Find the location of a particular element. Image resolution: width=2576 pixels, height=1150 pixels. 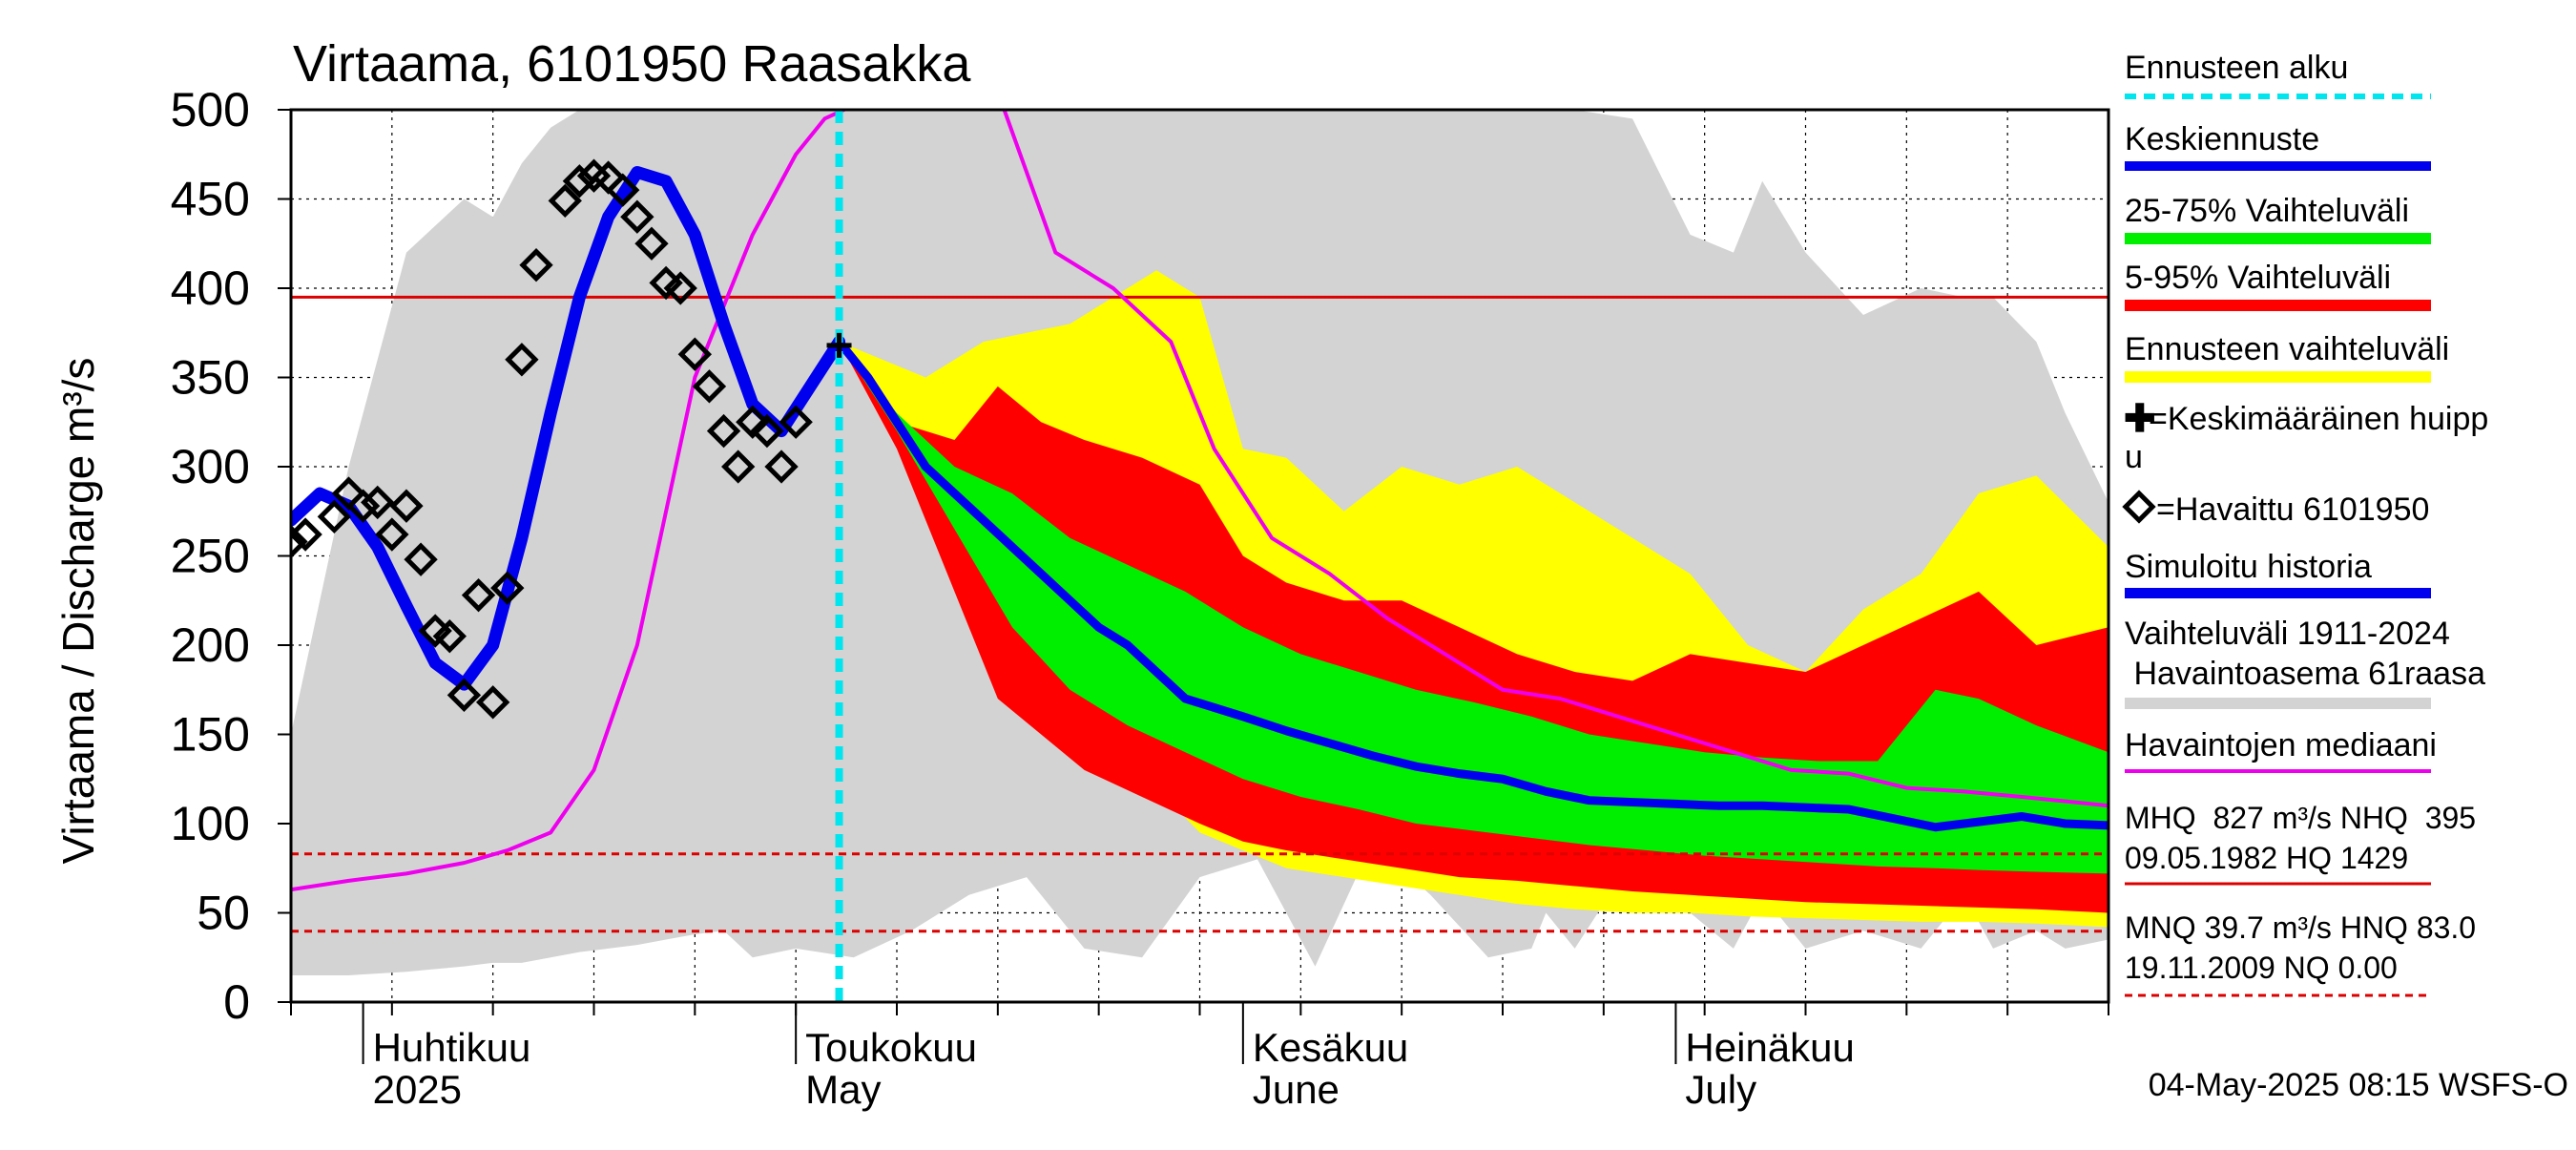

legend-forecast-start: Ennusteen alku is located at coordinates (2236, 68).